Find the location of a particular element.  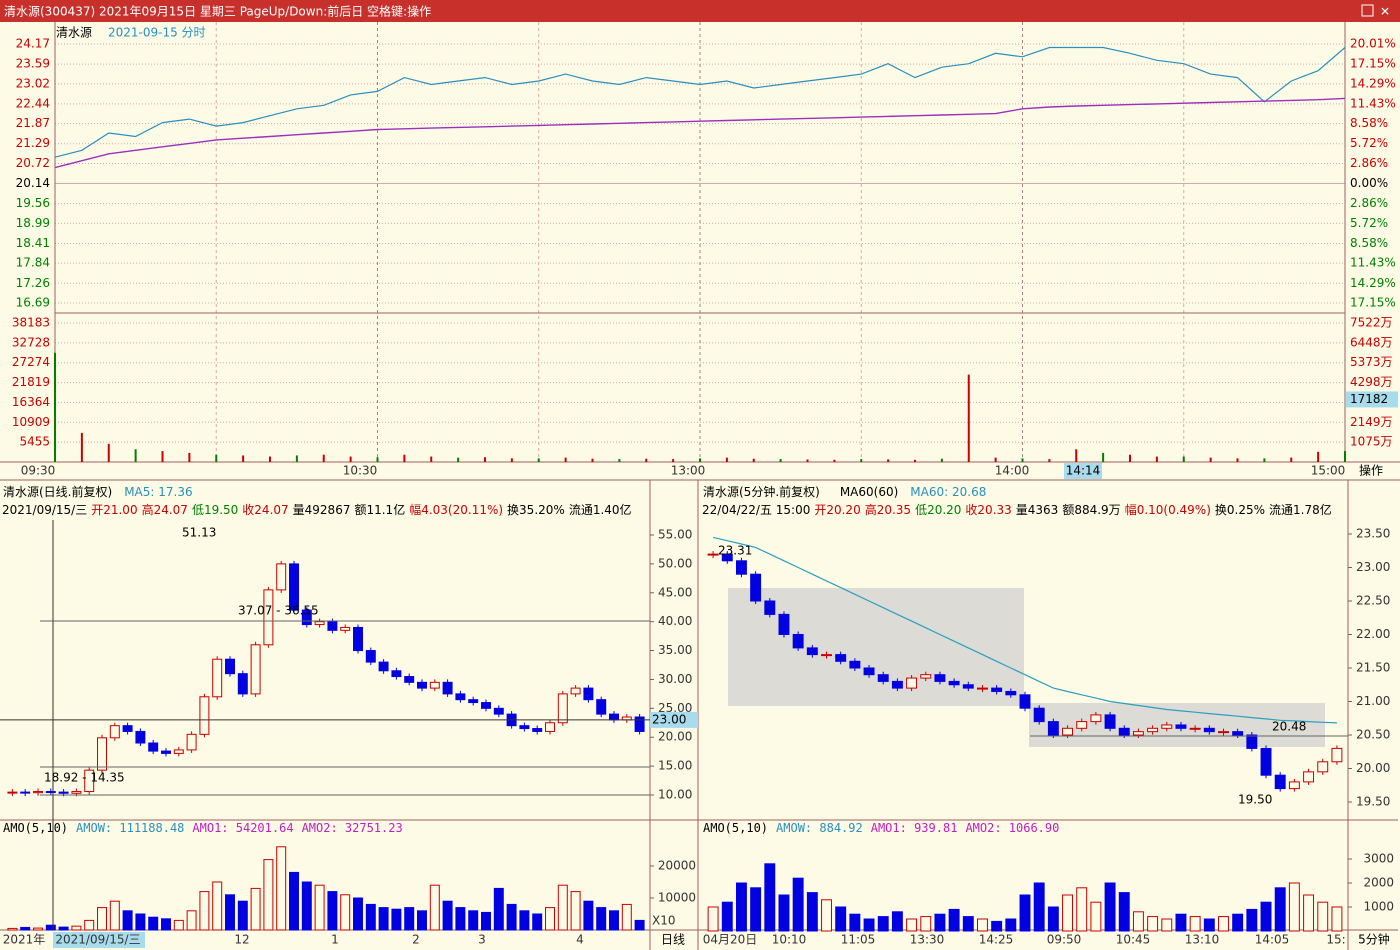

action-button: 操作 is located at coordinates (1371, 470).